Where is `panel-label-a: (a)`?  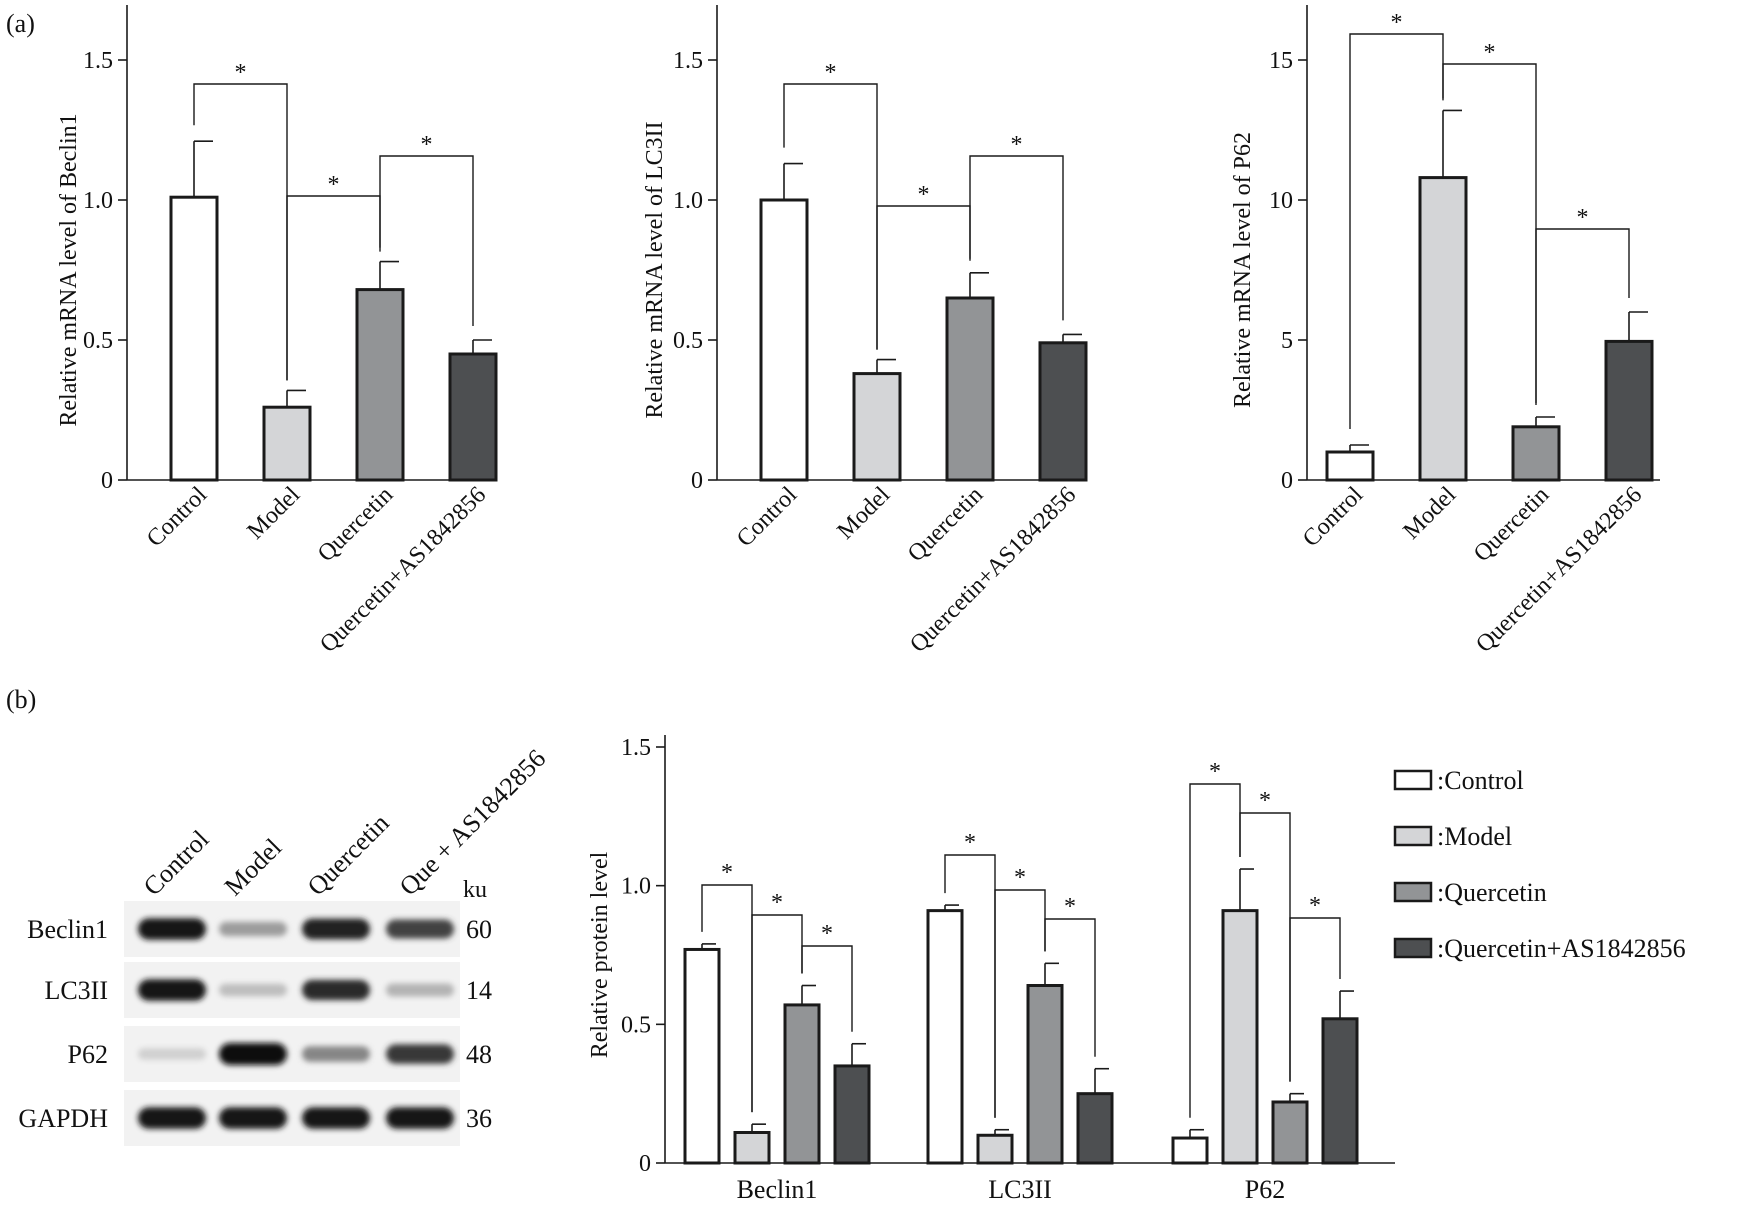 panel-label-a: (a) is located at coordinates (20, 23).